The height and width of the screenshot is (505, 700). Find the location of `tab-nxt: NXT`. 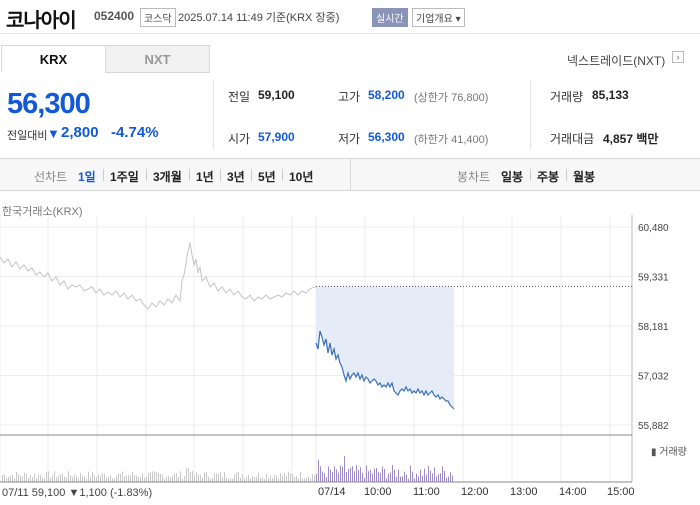

tab-nxt: NXT is located at coordinates (157, 59).